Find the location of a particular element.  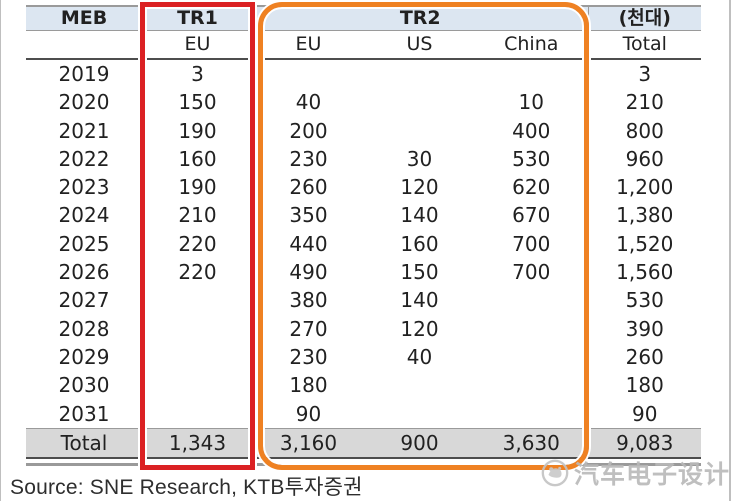

table-row: 2024 210 350 140 670 1,380 is located at coordinates (364, 215).